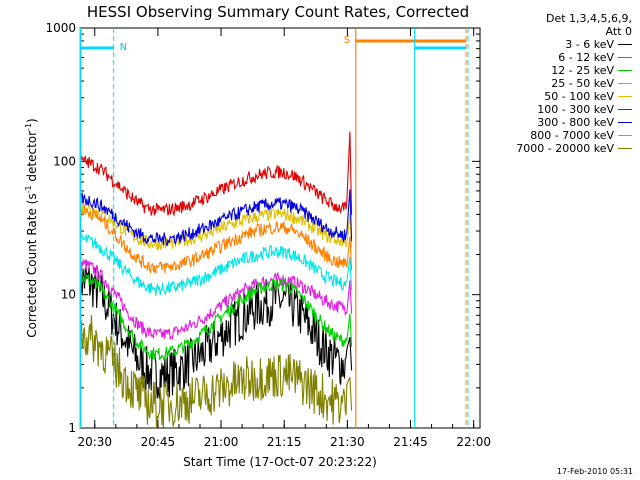 This screenshot has height=480, width=640. I want to click on y-tick-label: 10, so click(68, 295).